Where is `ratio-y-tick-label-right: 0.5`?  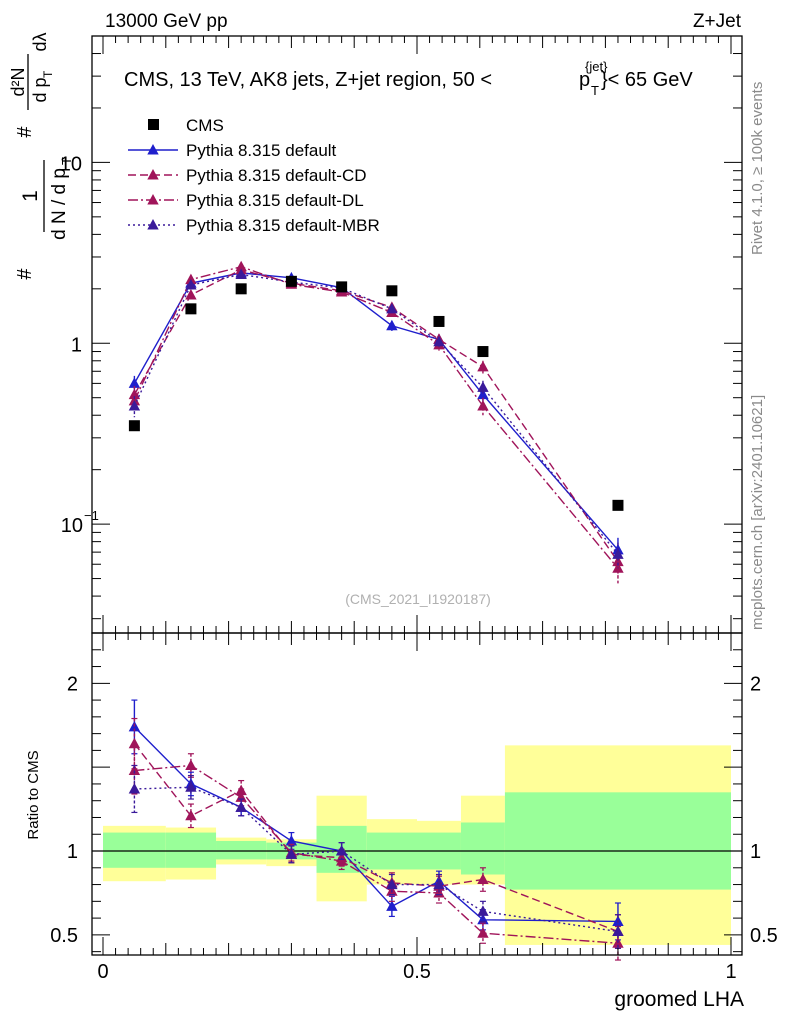 ratio-y-tick-label-right: 0.5 is located at coordinates (764, 936).